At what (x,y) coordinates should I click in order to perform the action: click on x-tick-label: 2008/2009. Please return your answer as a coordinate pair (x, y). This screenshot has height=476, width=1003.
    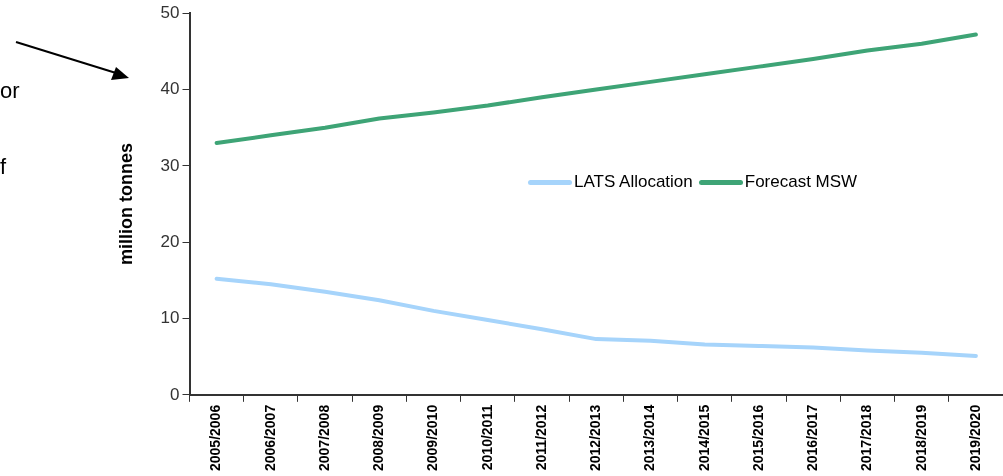
    Looking at the image, I should click on (378, 438).